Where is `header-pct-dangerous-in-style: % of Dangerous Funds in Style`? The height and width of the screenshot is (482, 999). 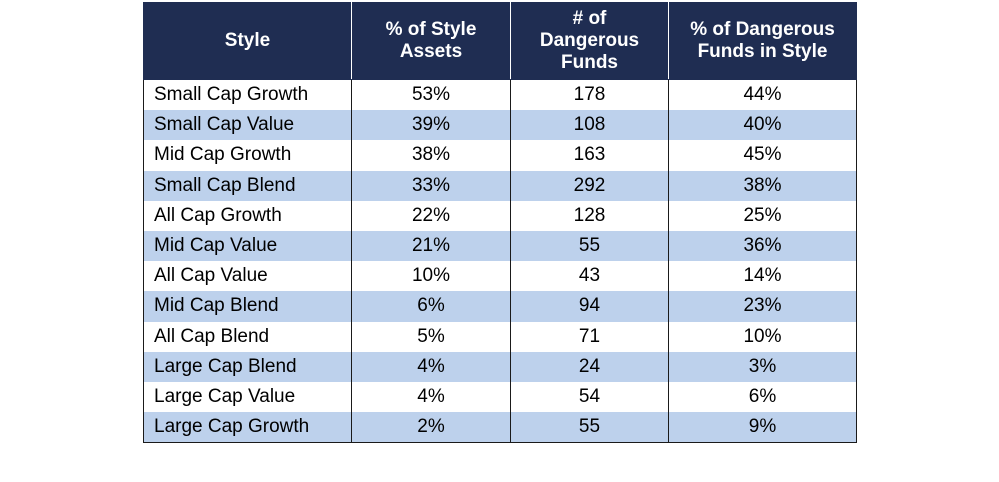
header-pct-dangerous-in-style: % of Dangerous Funds in Style is located at coordinates (762, 41).